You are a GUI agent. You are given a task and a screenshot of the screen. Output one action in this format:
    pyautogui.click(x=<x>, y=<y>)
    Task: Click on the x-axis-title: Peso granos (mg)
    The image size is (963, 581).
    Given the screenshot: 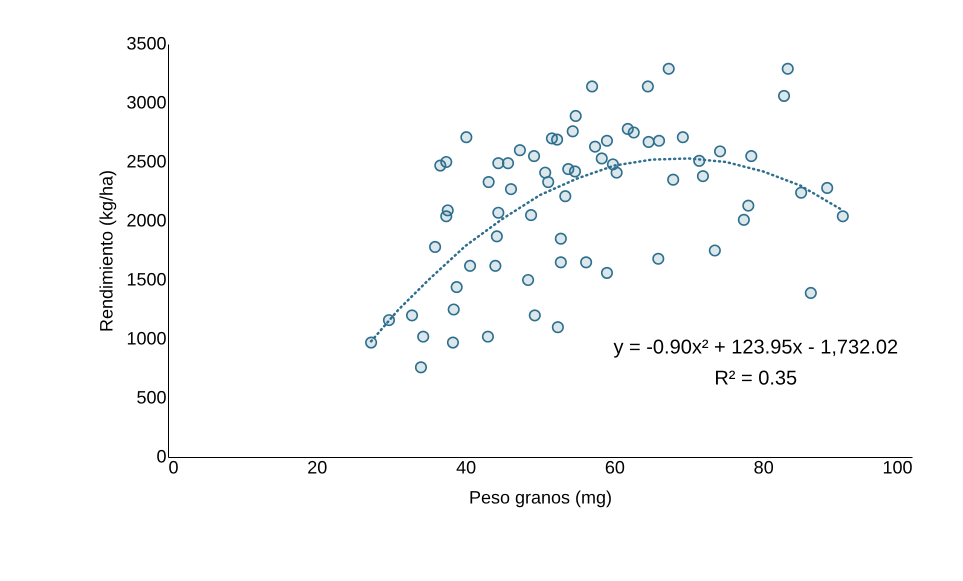 What is the action you would take?
    pyautogui.click(x=540, y=498)
    